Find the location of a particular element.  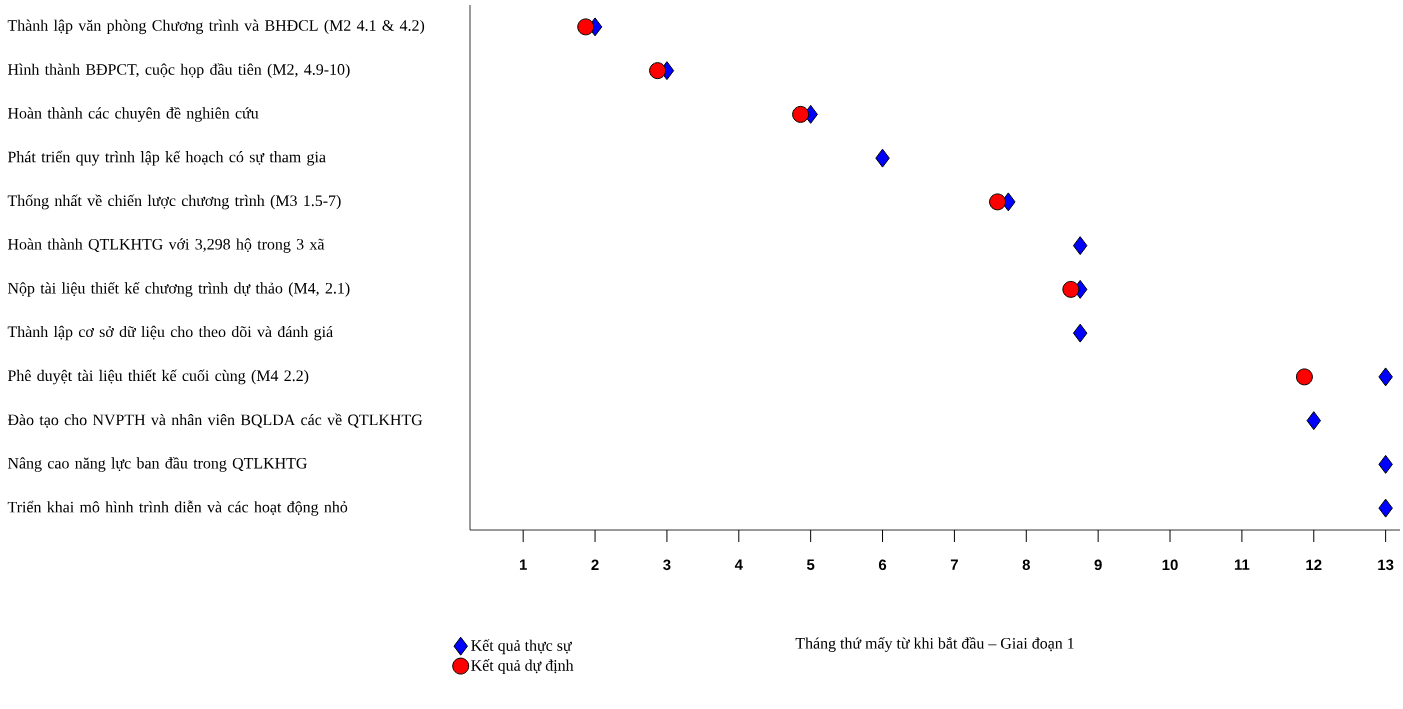

legend-label: Kết quả thực sự is located at coordinates (522, 647).